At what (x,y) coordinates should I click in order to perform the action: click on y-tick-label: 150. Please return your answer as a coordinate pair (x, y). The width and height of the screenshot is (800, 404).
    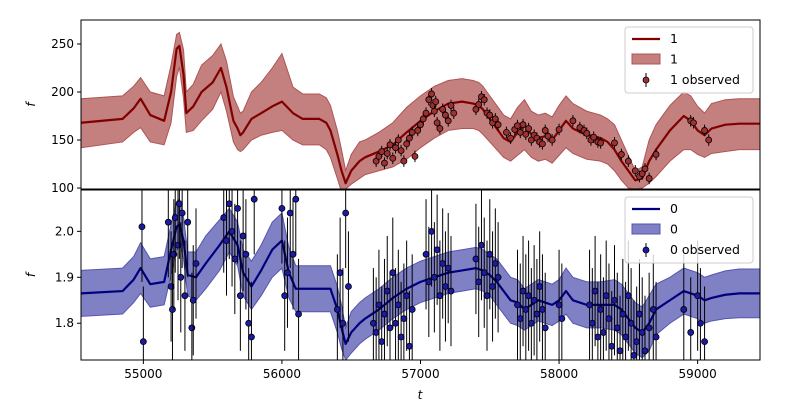
    Looking at the image, I should click on (62, 140).